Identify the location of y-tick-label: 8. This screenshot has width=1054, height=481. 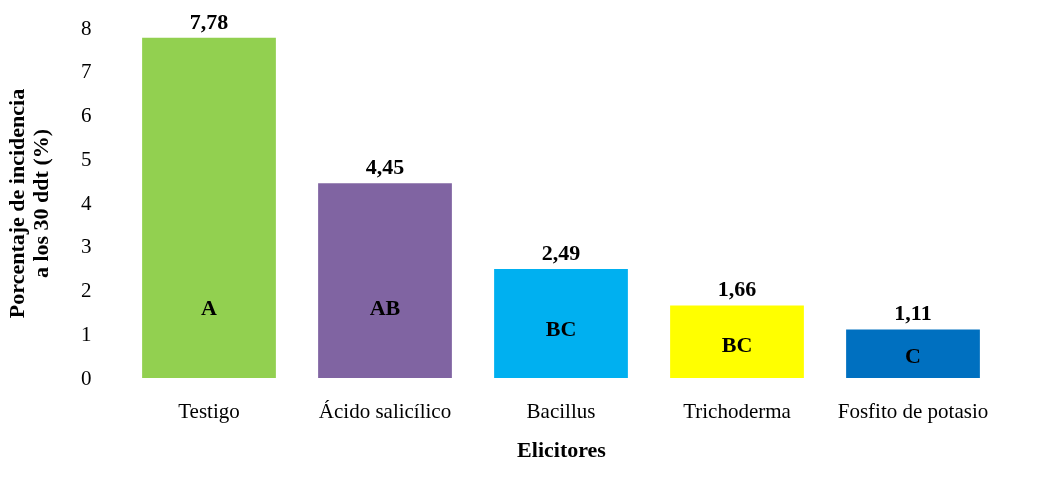
(86, 27).